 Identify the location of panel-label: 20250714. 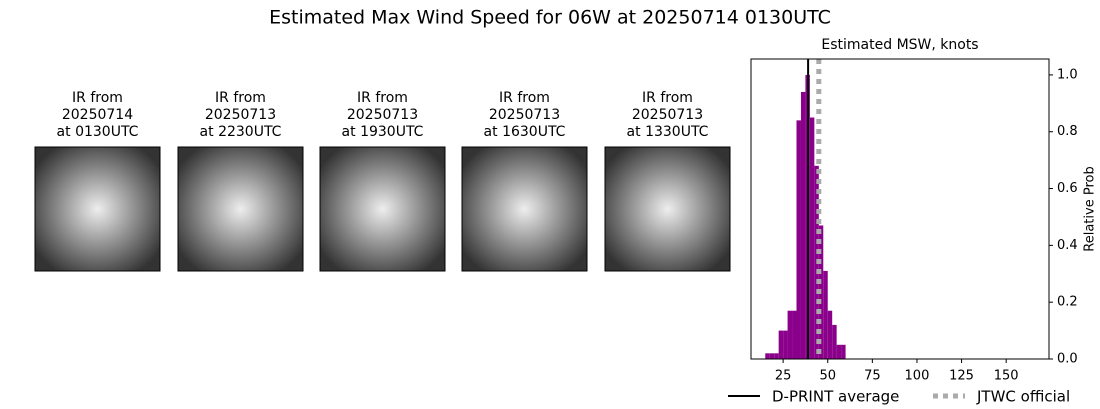
(97, 115).